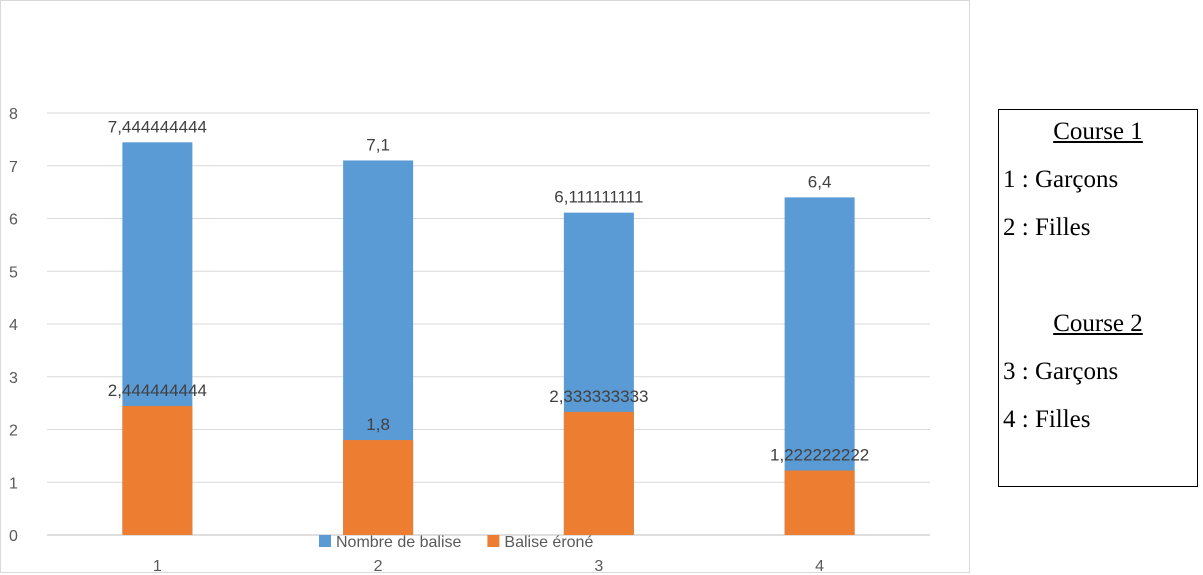 The width and height of the screenshot is (1203, 575). What do you see at coordinates (1061, 371) in the screenshot?
I see `course2-line-1: 3 : Garçons` at bounding box center [1061, 371].